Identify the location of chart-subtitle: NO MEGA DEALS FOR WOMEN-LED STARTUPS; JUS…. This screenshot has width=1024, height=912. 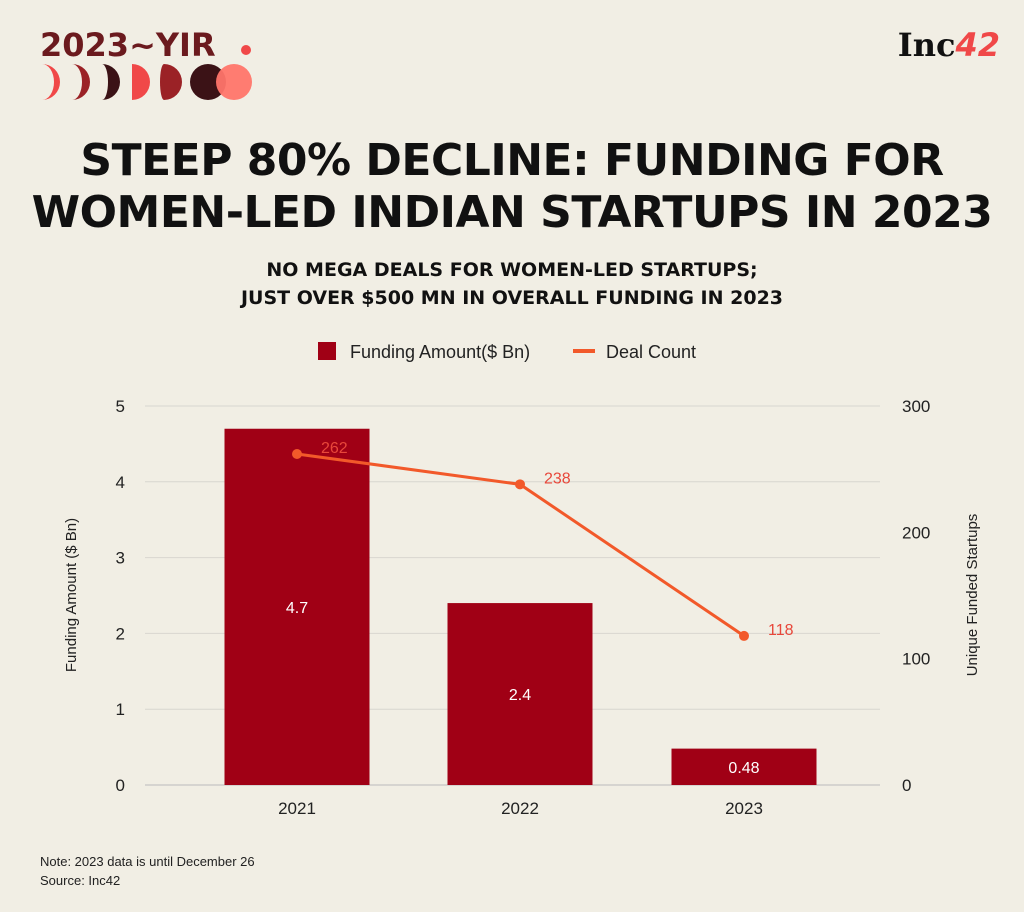
(512, 284).